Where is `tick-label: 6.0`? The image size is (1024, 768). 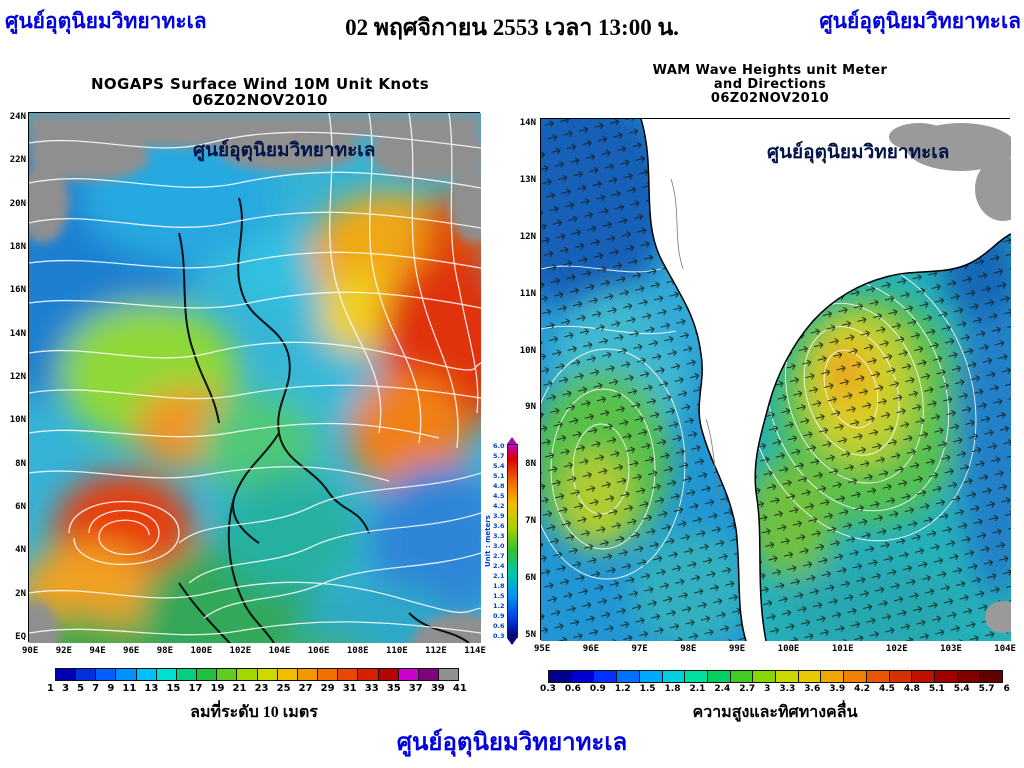
tick-label: 6.0 is located at coordinates (499, 446).